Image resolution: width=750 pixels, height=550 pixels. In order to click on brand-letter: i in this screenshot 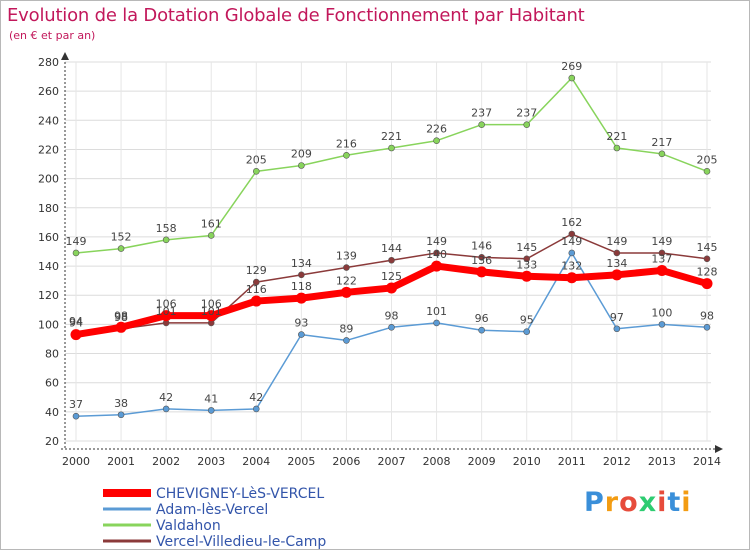, I will do `click(686, 502)`.